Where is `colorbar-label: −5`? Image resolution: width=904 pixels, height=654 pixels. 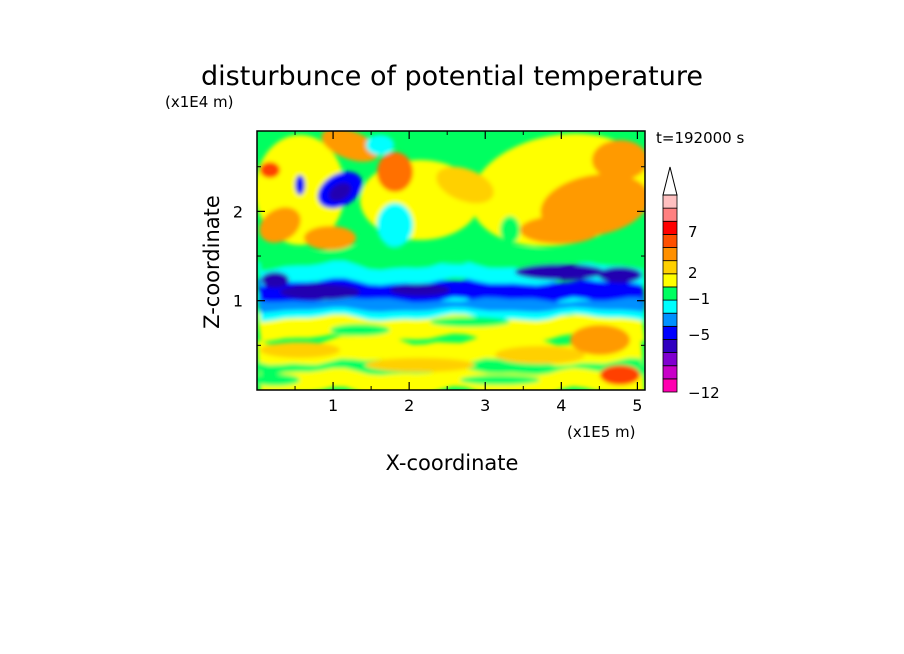 colorbar-label: −5 is located at coordinates (699, 335).